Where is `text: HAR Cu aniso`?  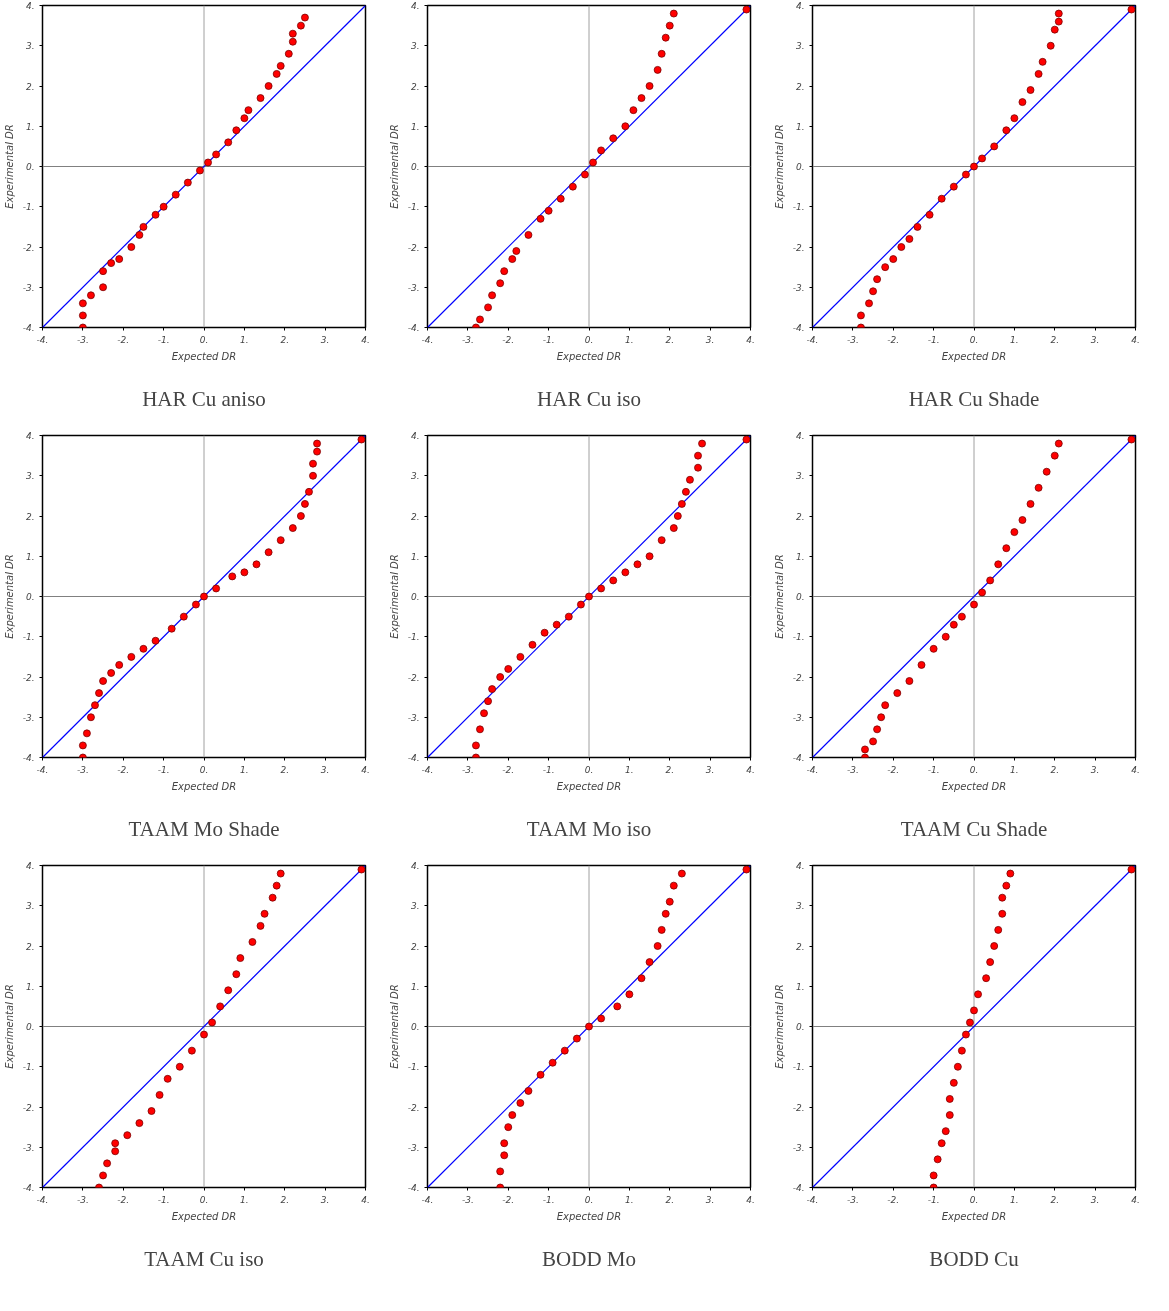 text: HAR Cu aniso is located at coordinates (204, 398).